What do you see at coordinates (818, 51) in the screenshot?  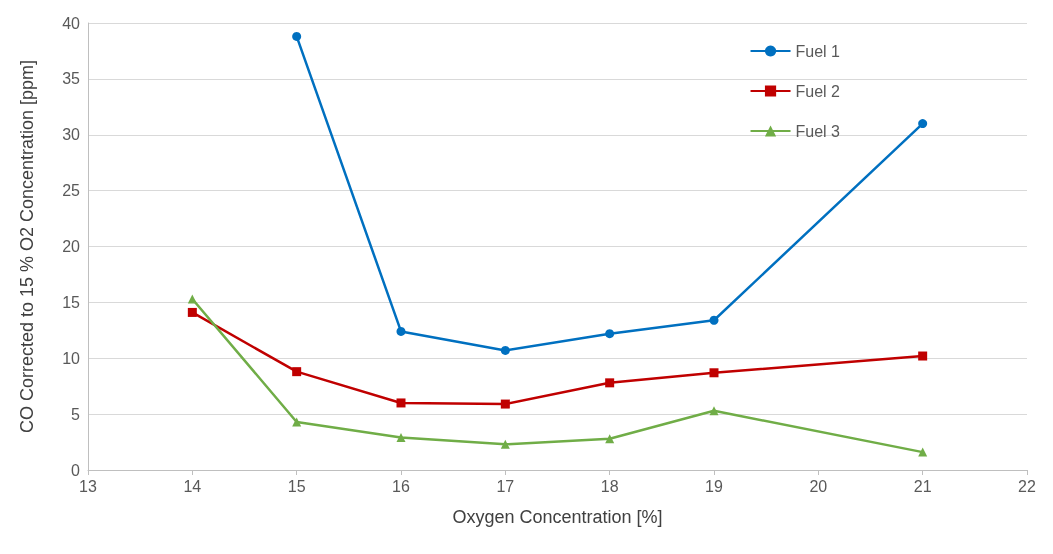 I see `legend-label: Fuel 1` at bounding box center [818, 51].